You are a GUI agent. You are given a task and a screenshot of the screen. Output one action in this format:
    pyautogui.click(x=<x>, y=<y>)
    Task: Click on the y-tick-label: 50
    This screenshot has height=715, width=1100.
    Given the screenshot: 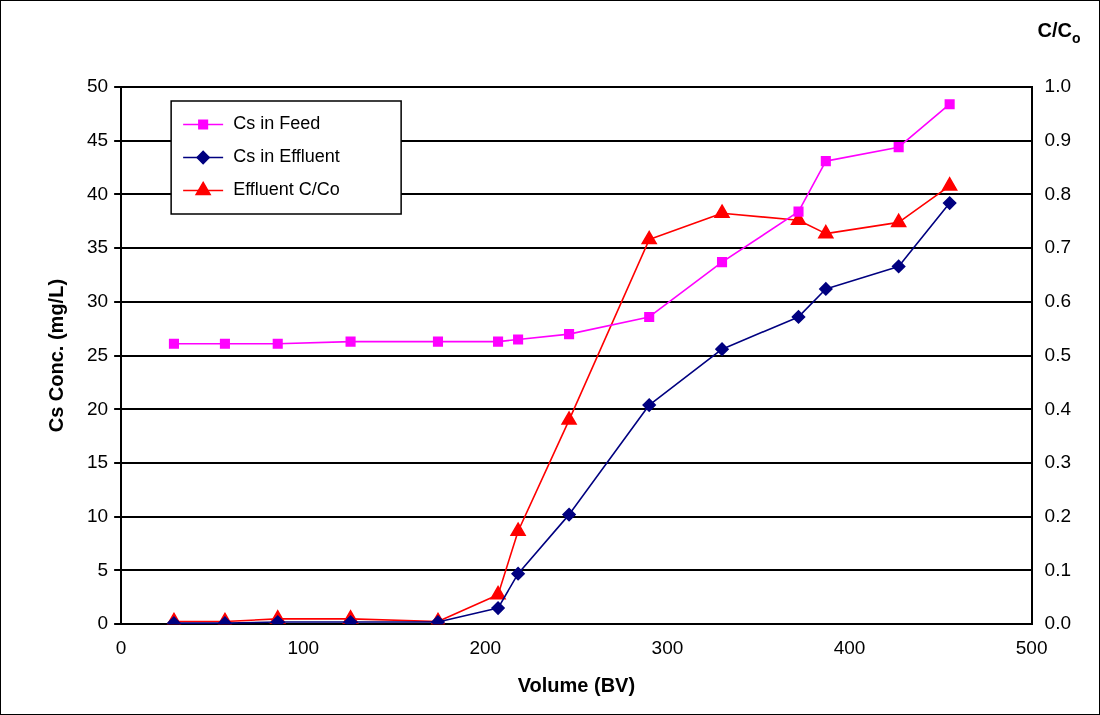 What is the action you would take?
    pyautogui.click(x=97, y=86)
    